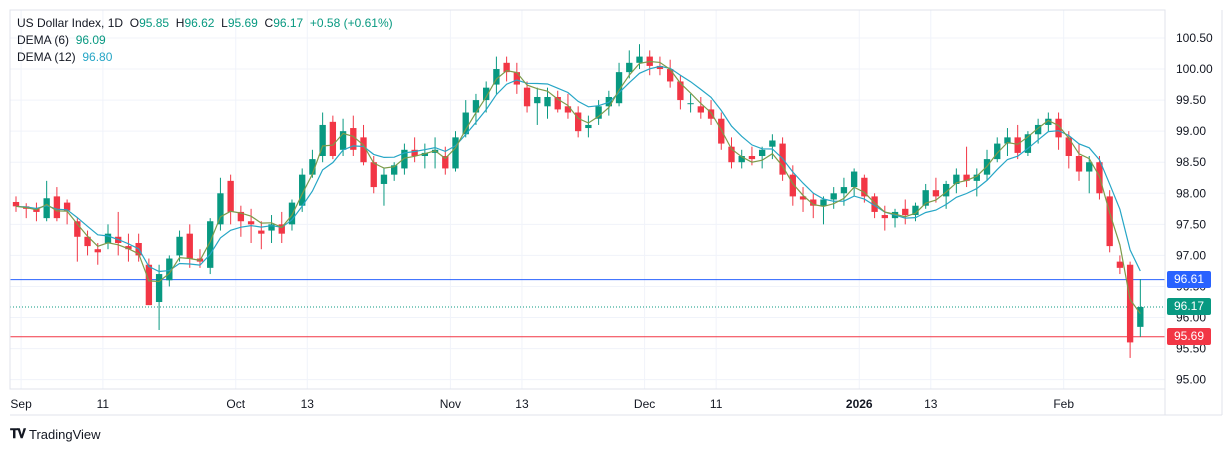 The width and height of the screenshot is (1231, 452). What do you see at coordinates (46, 57) in the screenshot?
I see `dema12-label: DEMA (12)` at bounding box center [46, 57].